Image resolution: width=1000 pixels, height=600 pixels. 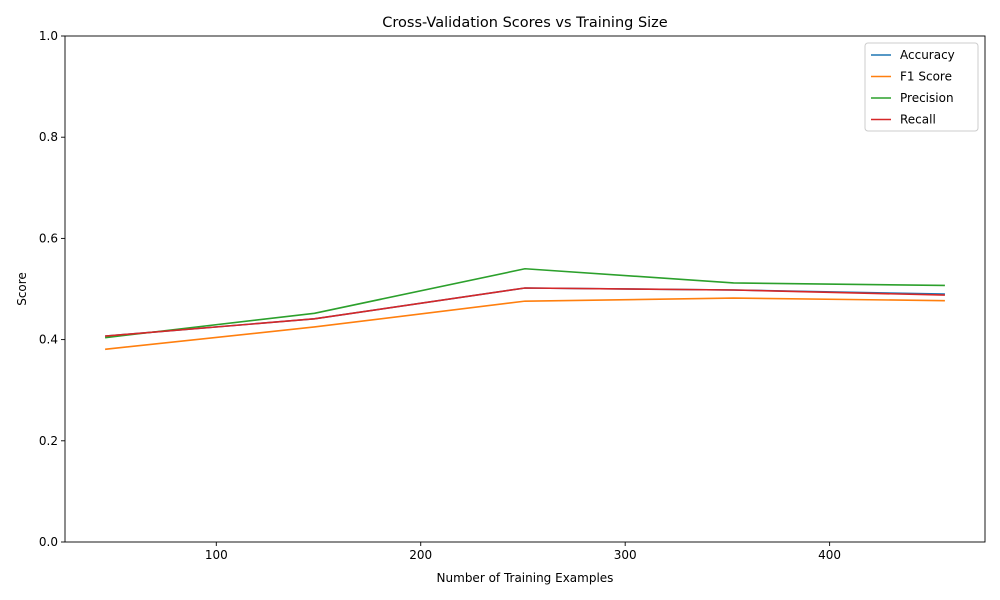 What do you see at coordinates (829, 555) in the screenshot?
I see `x-tick-label: 400` at bounding box center [829, 555].